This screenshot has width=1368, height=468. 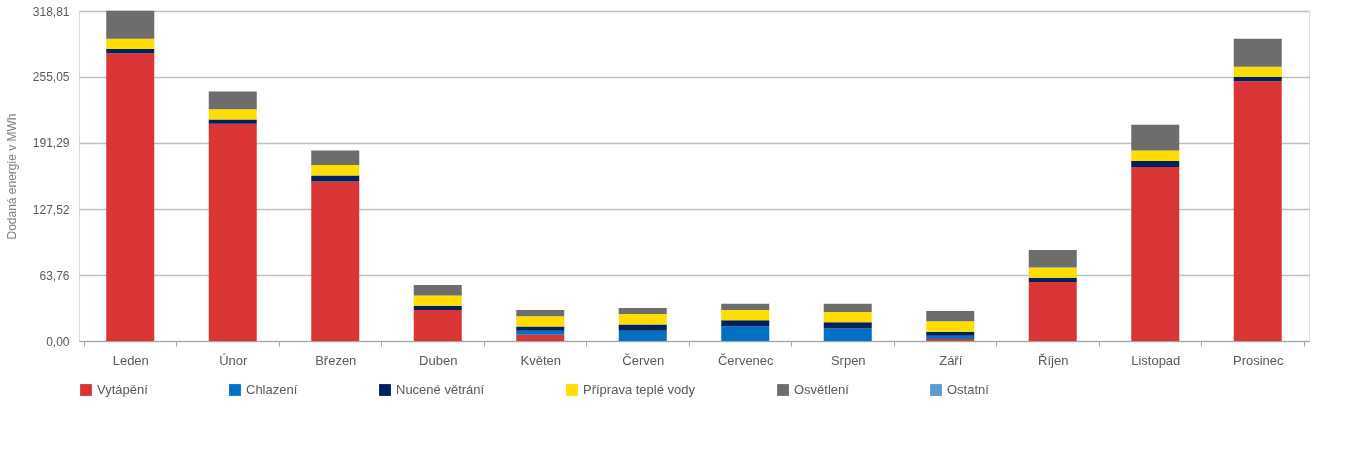 I want to click on x-tick-label: Leden, so click(x=130, y=360).